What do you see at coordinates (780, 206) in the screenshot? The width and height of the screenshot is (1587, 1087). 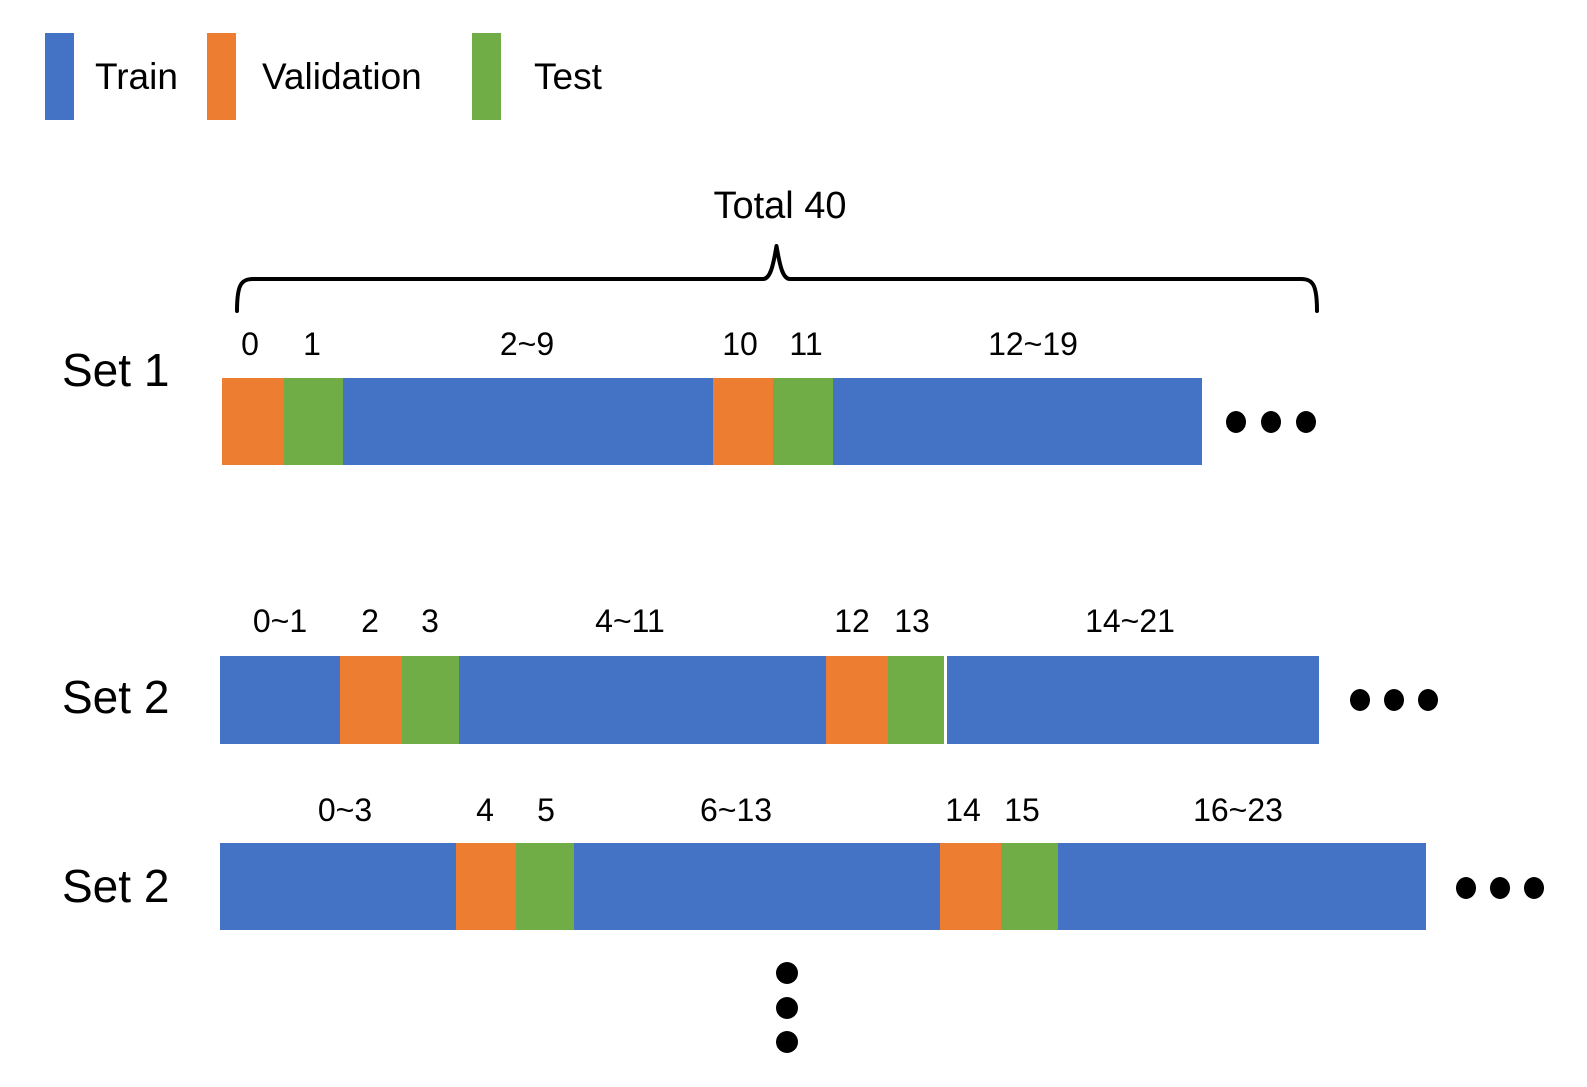 I see `total-count-label: Total 40` at bounding box center [780, 206].